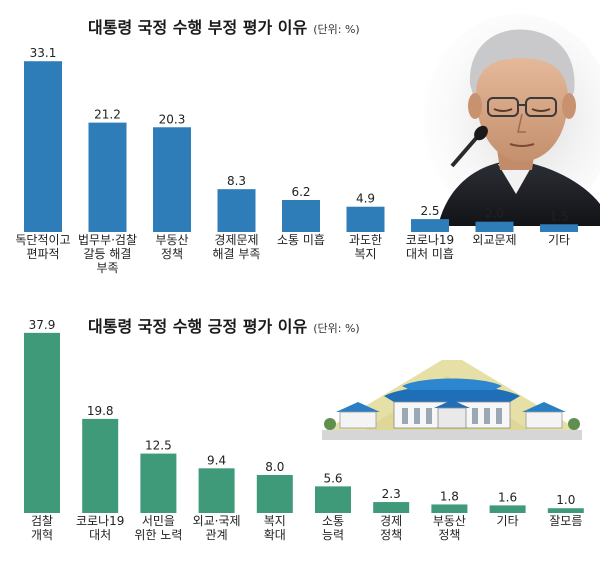  Describe the element at coordinates (237, 254) in the screenshot. I see `neg-category-label-4-line-2: 해결 부족` at that location.